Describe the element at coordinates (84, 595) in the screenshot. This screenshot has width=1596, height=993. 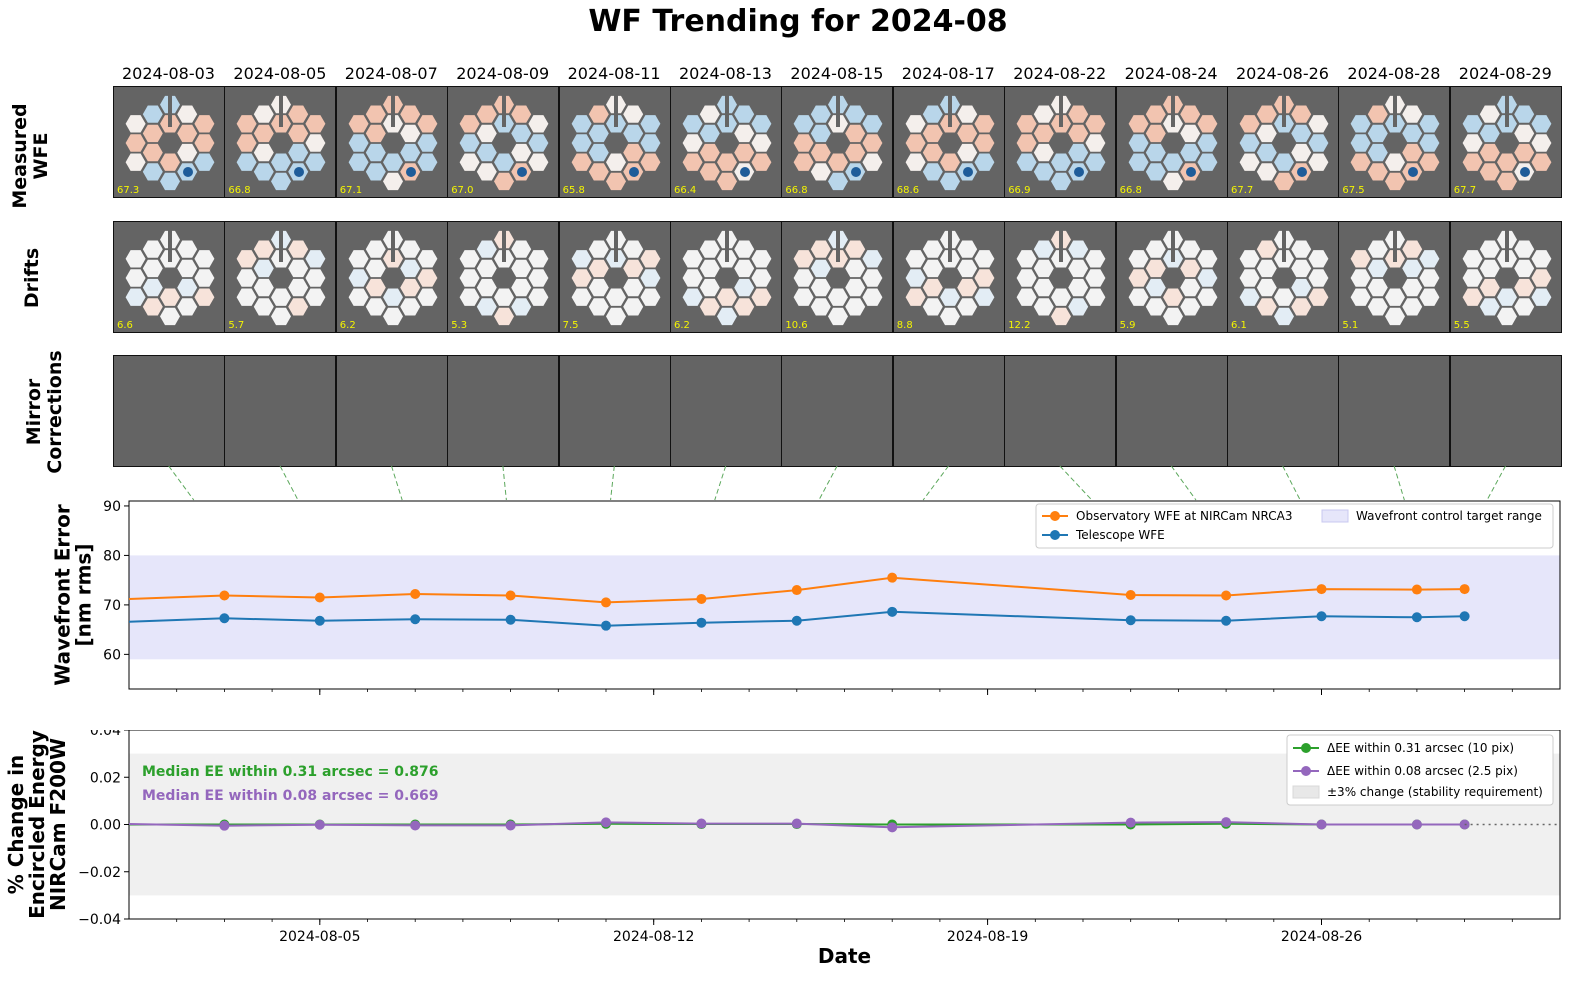
I see `y-axis-label-line: [nm rms]` at that location.